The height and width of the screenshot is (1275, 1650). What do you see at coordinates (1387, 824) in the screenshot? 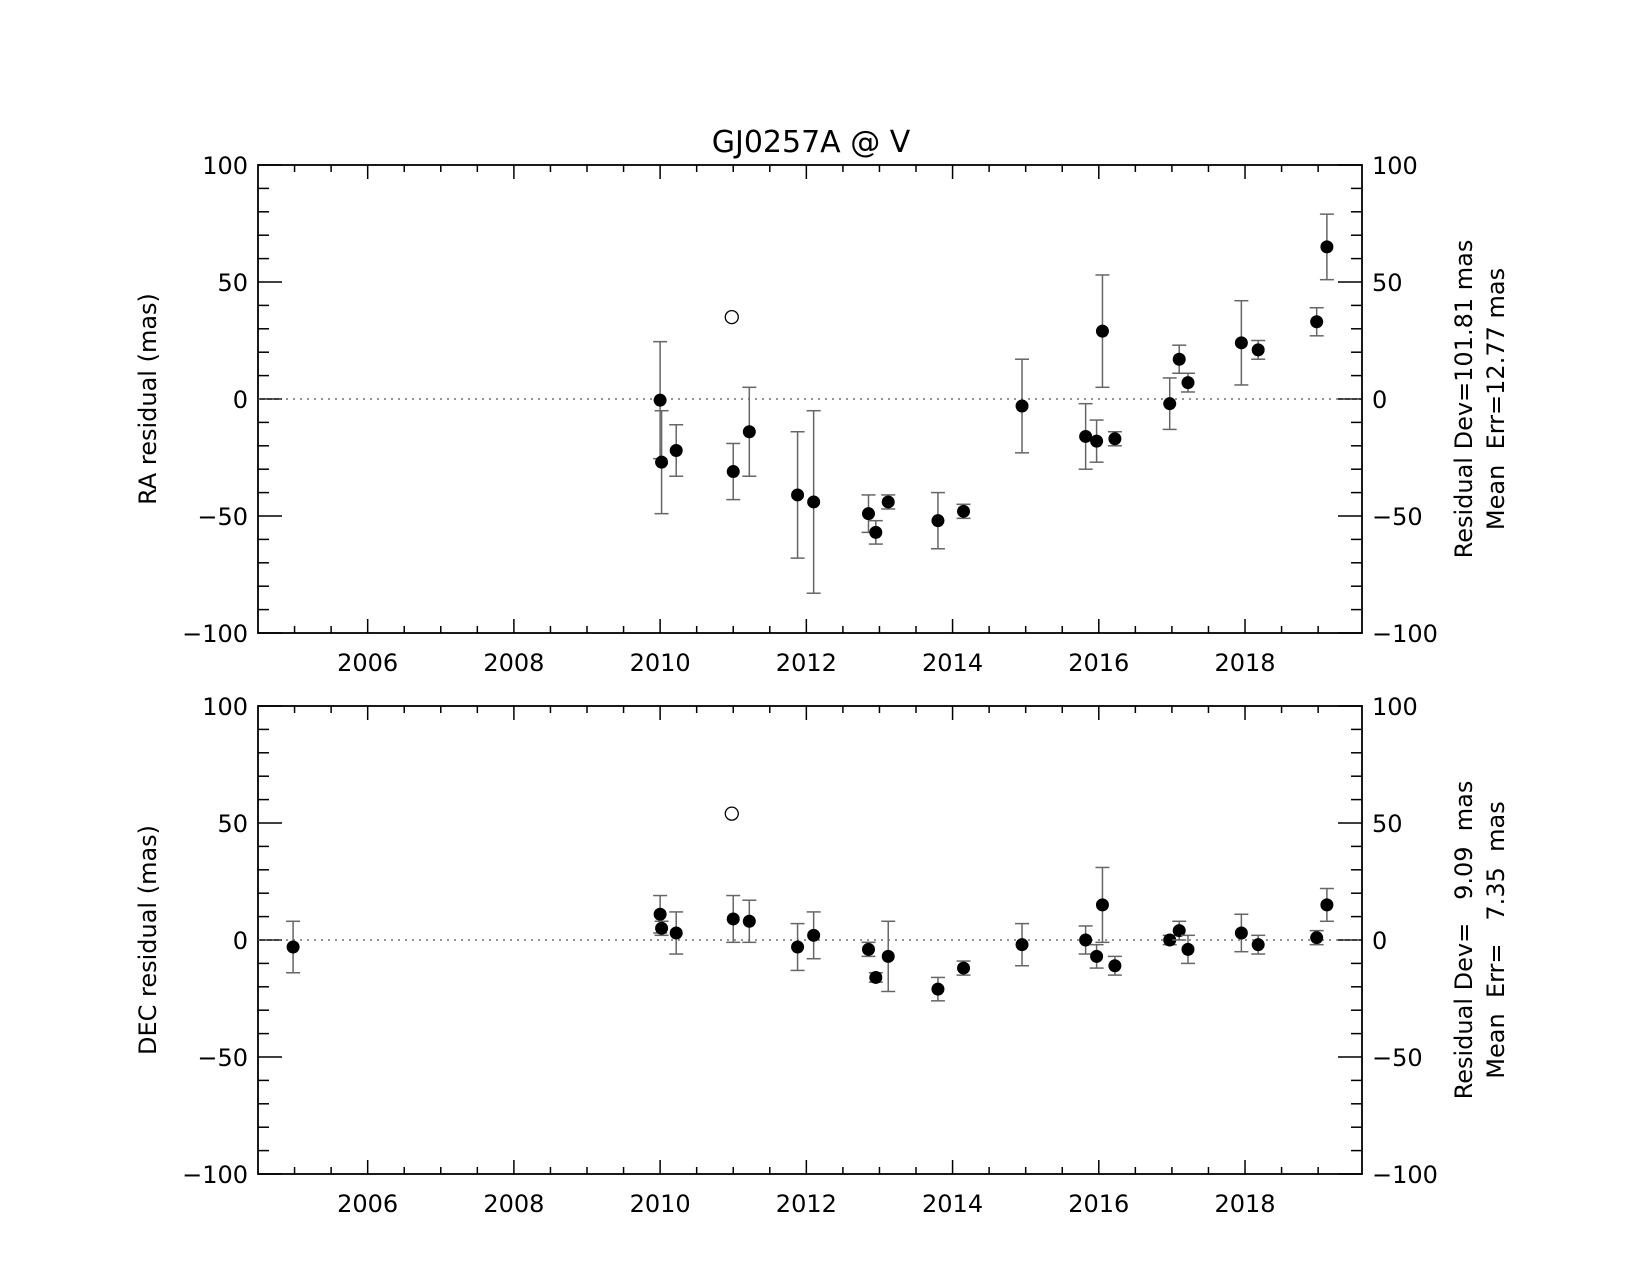
I see `dec-y-tick-label-right: 50` at bounding box center [1387, 824].